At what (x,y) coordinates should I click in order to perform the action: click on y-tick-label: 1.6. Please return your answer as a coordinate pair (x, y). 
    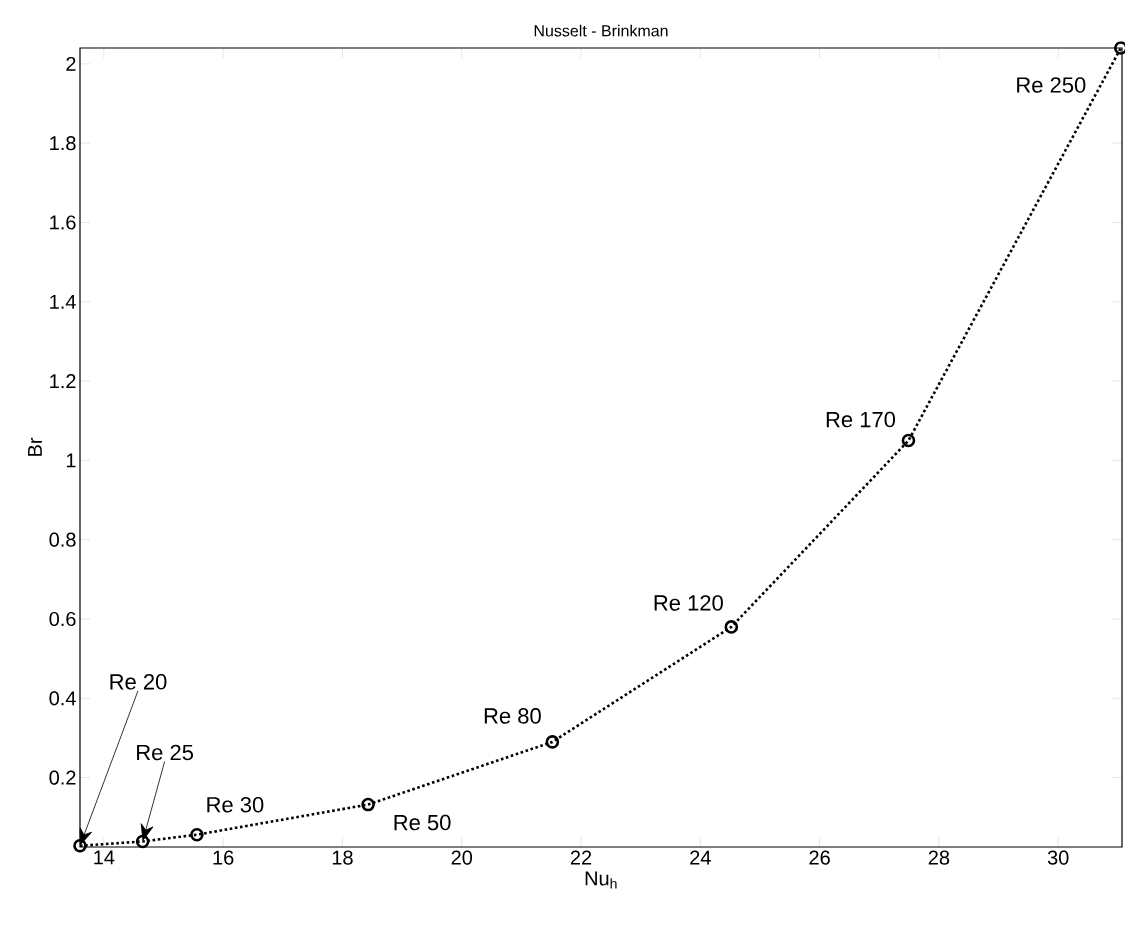
    Looking at the image, I should click on (63, 222).